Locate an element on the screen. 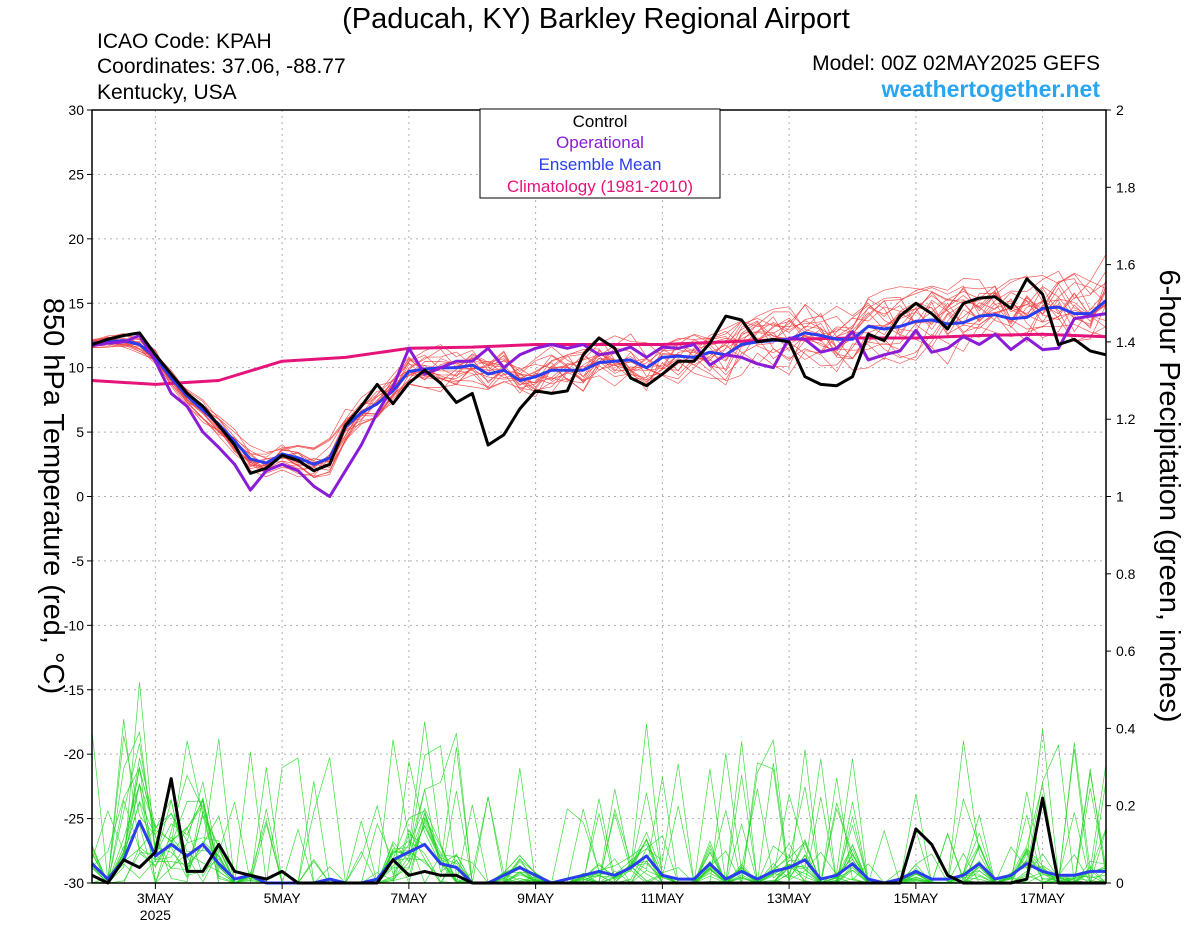  y-tick-label: -30 is located at coordinates (74, 883).